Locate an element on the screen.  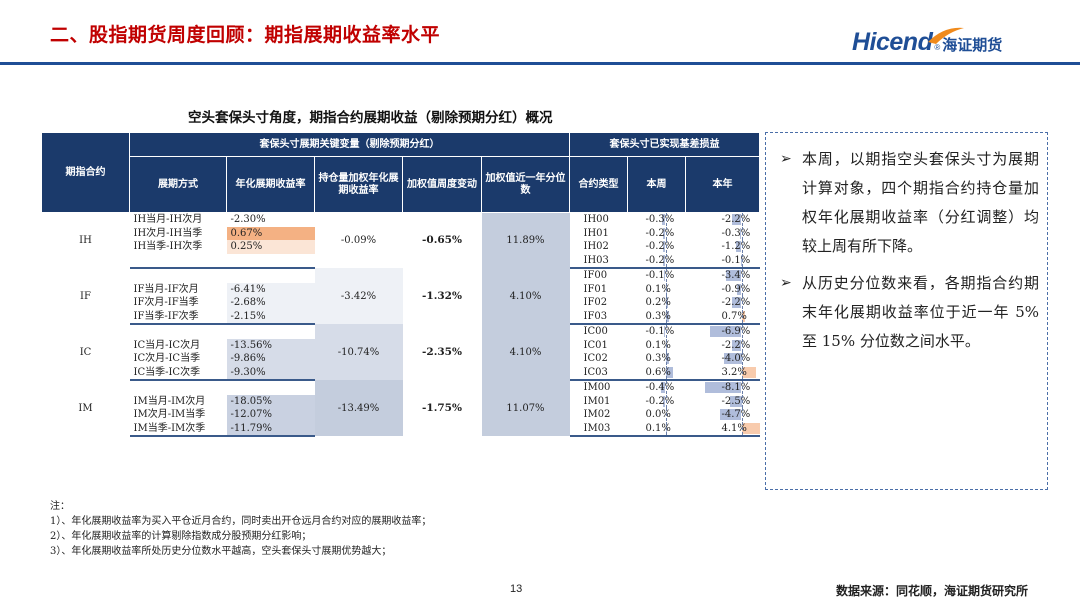
cell-this-year: -0.1% is located at coordinates (722, 261).